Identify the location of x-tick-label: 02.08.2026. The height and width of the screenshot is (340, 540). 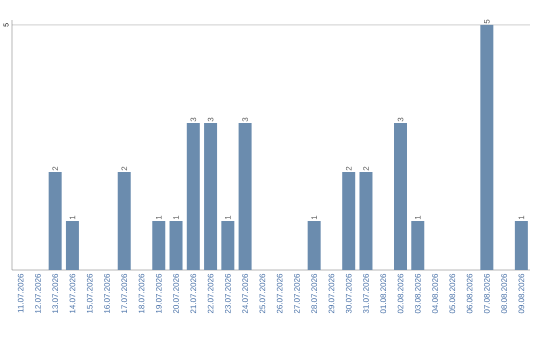
(401, 294).